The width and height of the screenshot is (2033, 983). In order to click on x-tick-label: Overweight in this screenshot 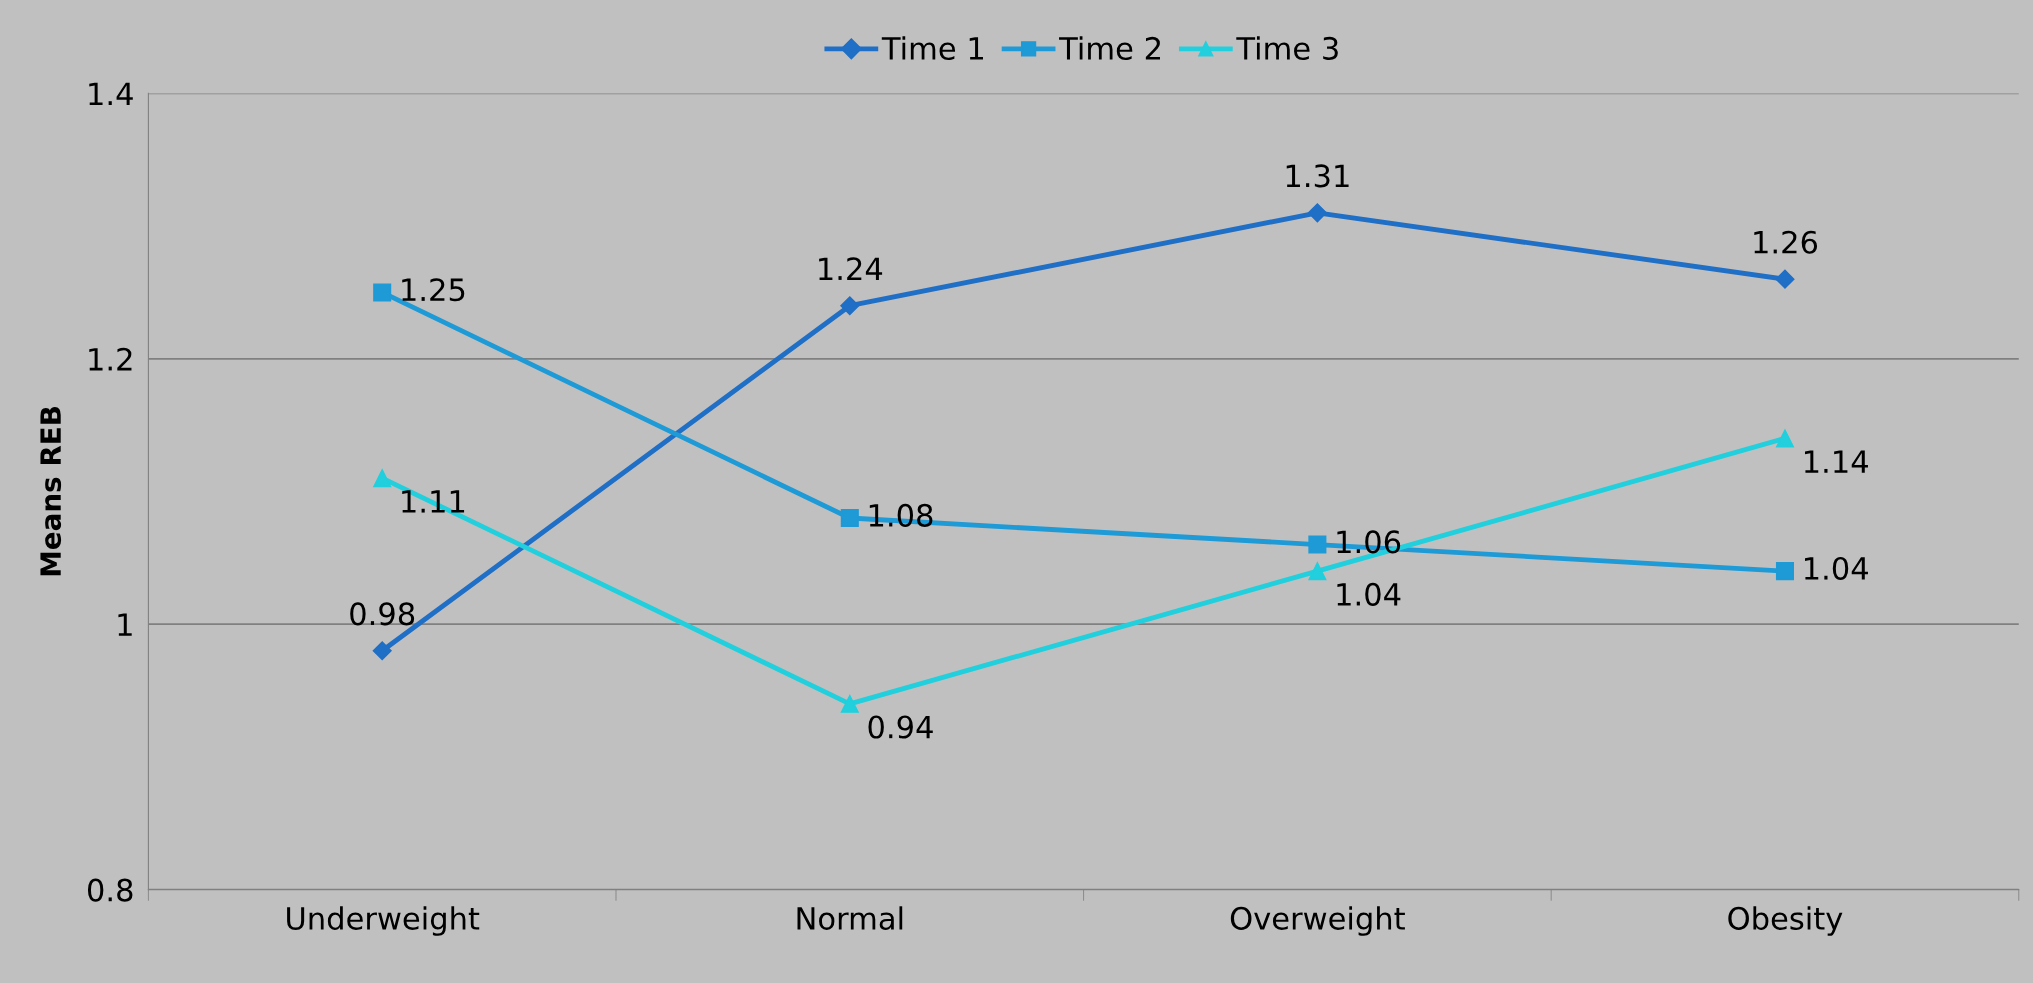, I will do `click(1317, 921)`.